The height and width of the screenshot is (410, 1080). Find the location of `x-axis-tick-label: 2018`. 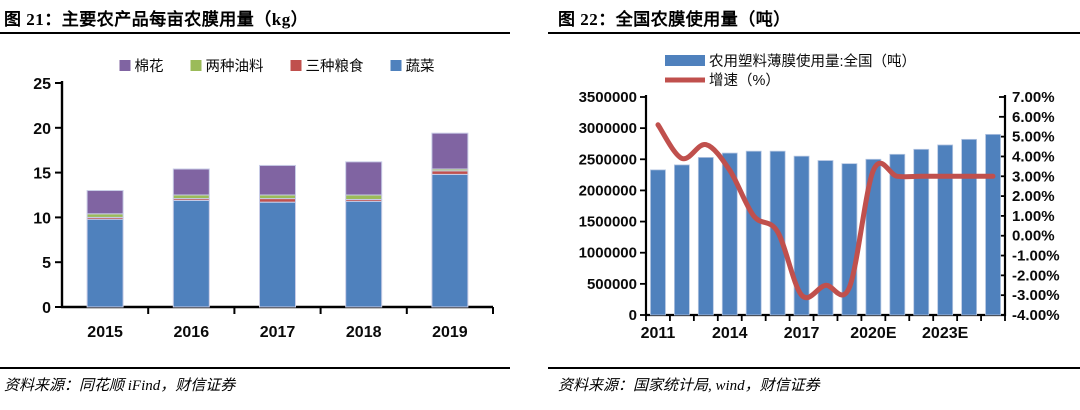

x-axis-tick-label: 2018 is located at coordinates (364, 332).